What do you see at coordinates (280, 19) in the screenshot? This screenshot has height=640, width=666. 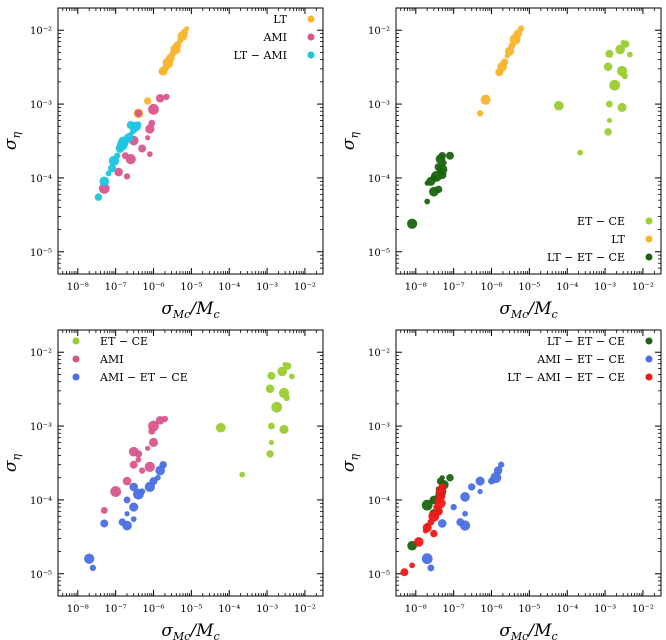 I see `legend-label: LT` at bounding box center [280, 19].